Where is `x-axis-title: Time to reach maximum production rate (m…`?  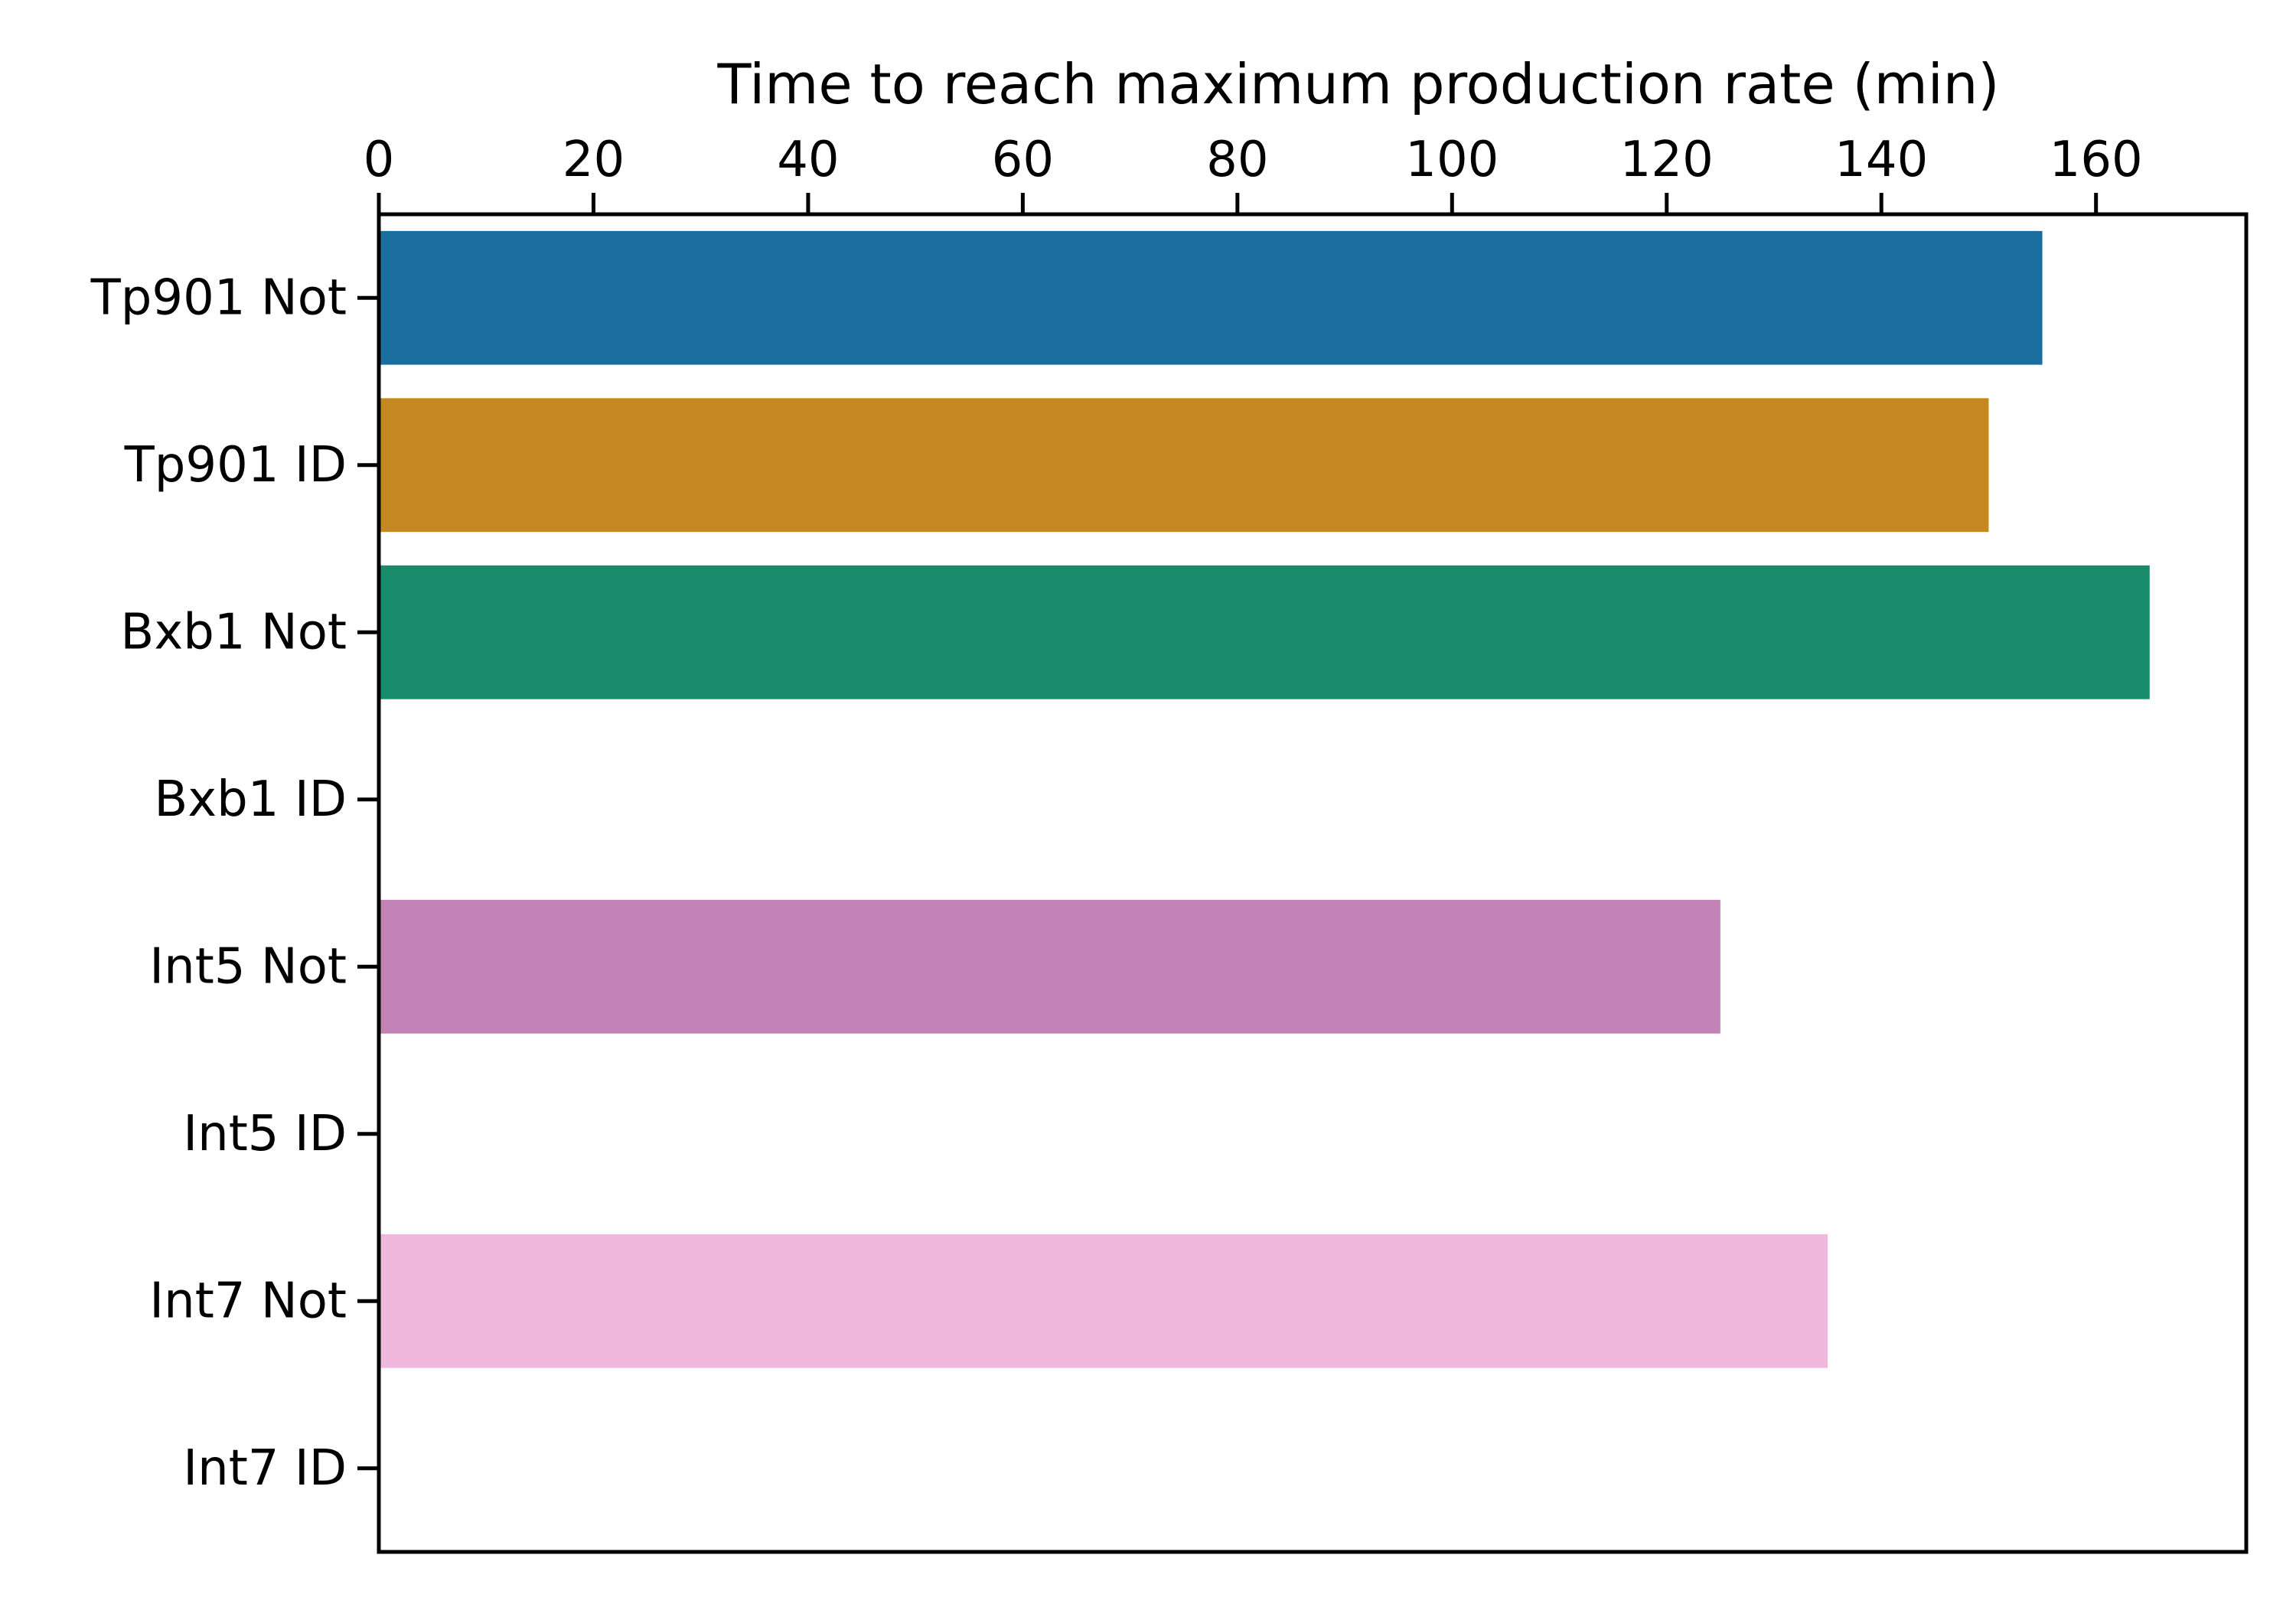
x-axis-title: Time to reach maximum production rate (m… is located at coordinates (1357, 84).